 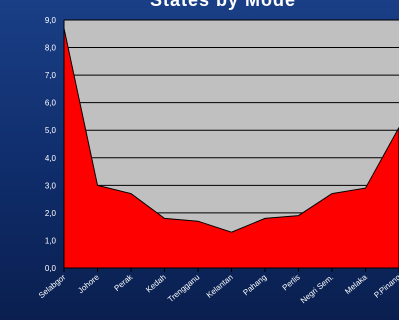 I want to click on y-tick-label: 7,0, so click(x=51, y=75).